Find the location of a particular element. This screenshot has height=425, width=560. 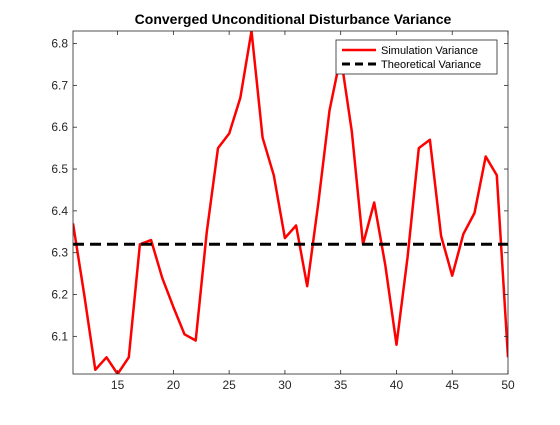

x-tick-label: 25 is located at coordinates (229, 385).